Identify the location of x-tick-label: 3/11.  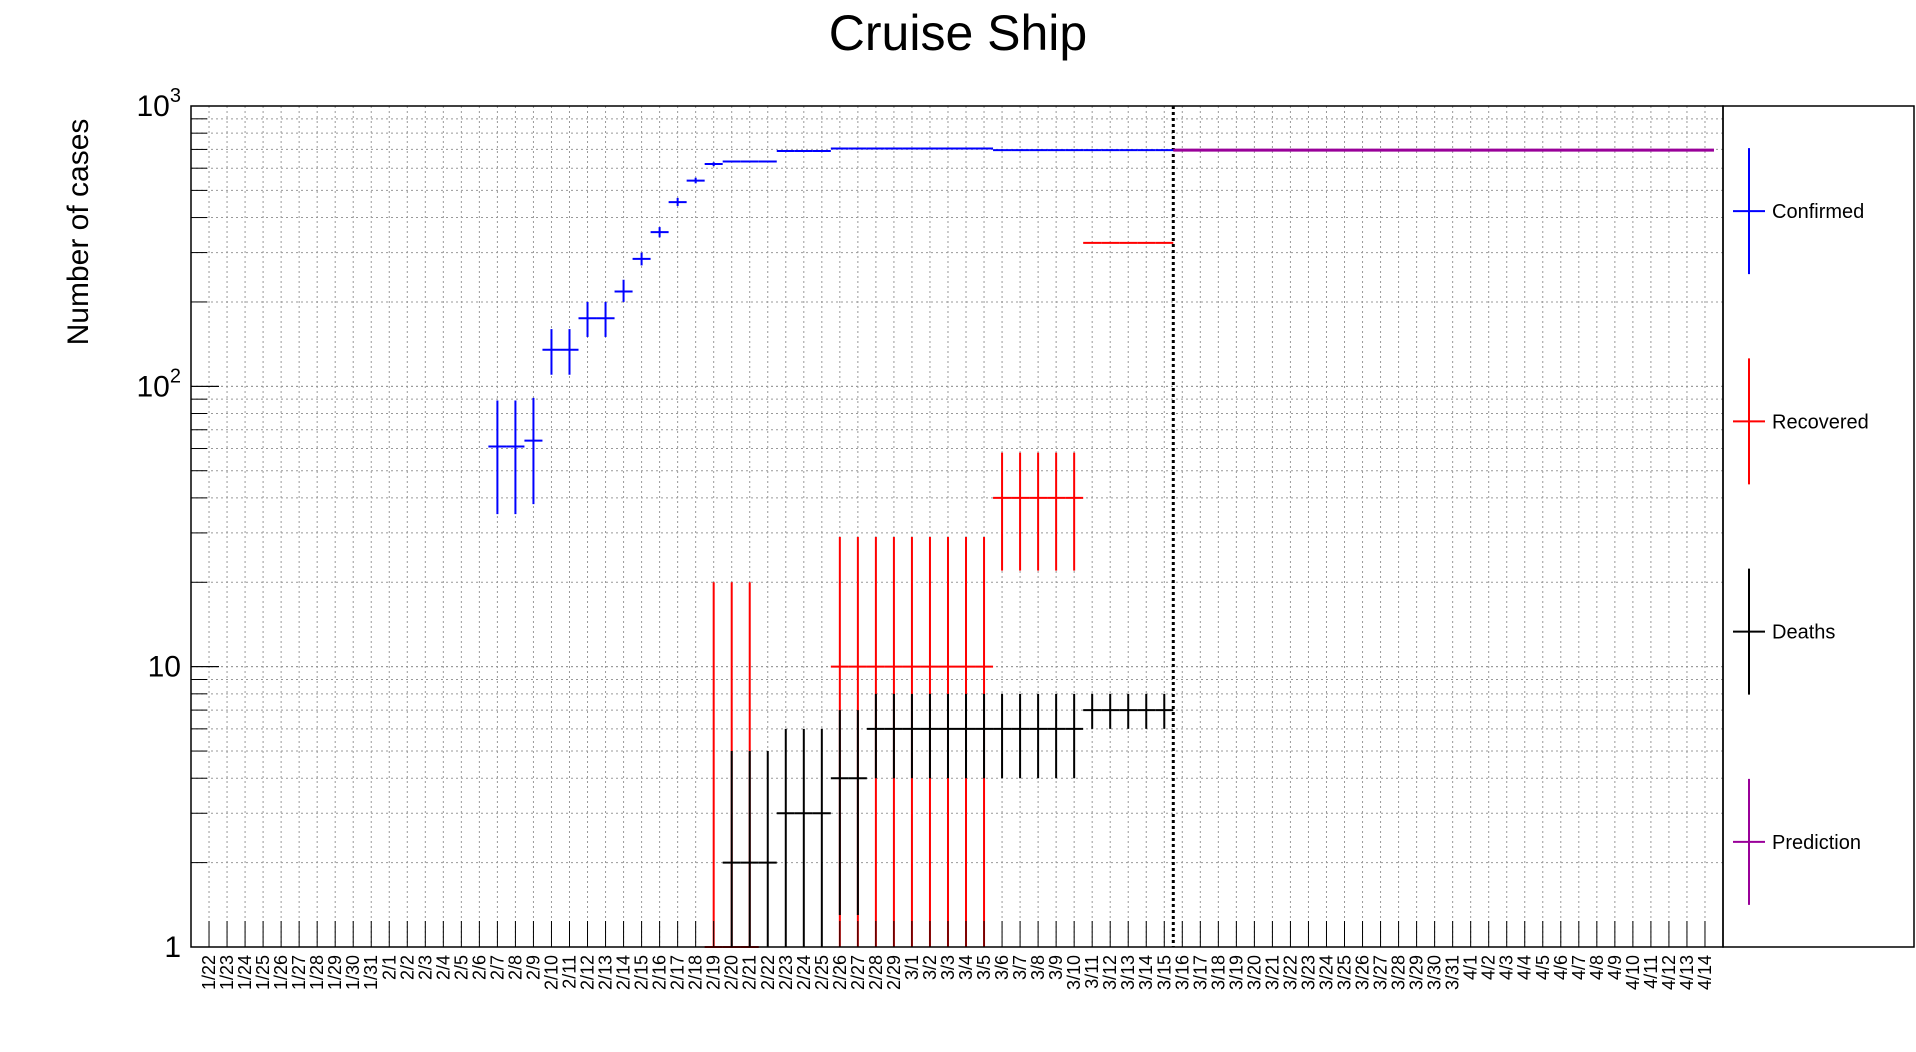
(1092, 972).